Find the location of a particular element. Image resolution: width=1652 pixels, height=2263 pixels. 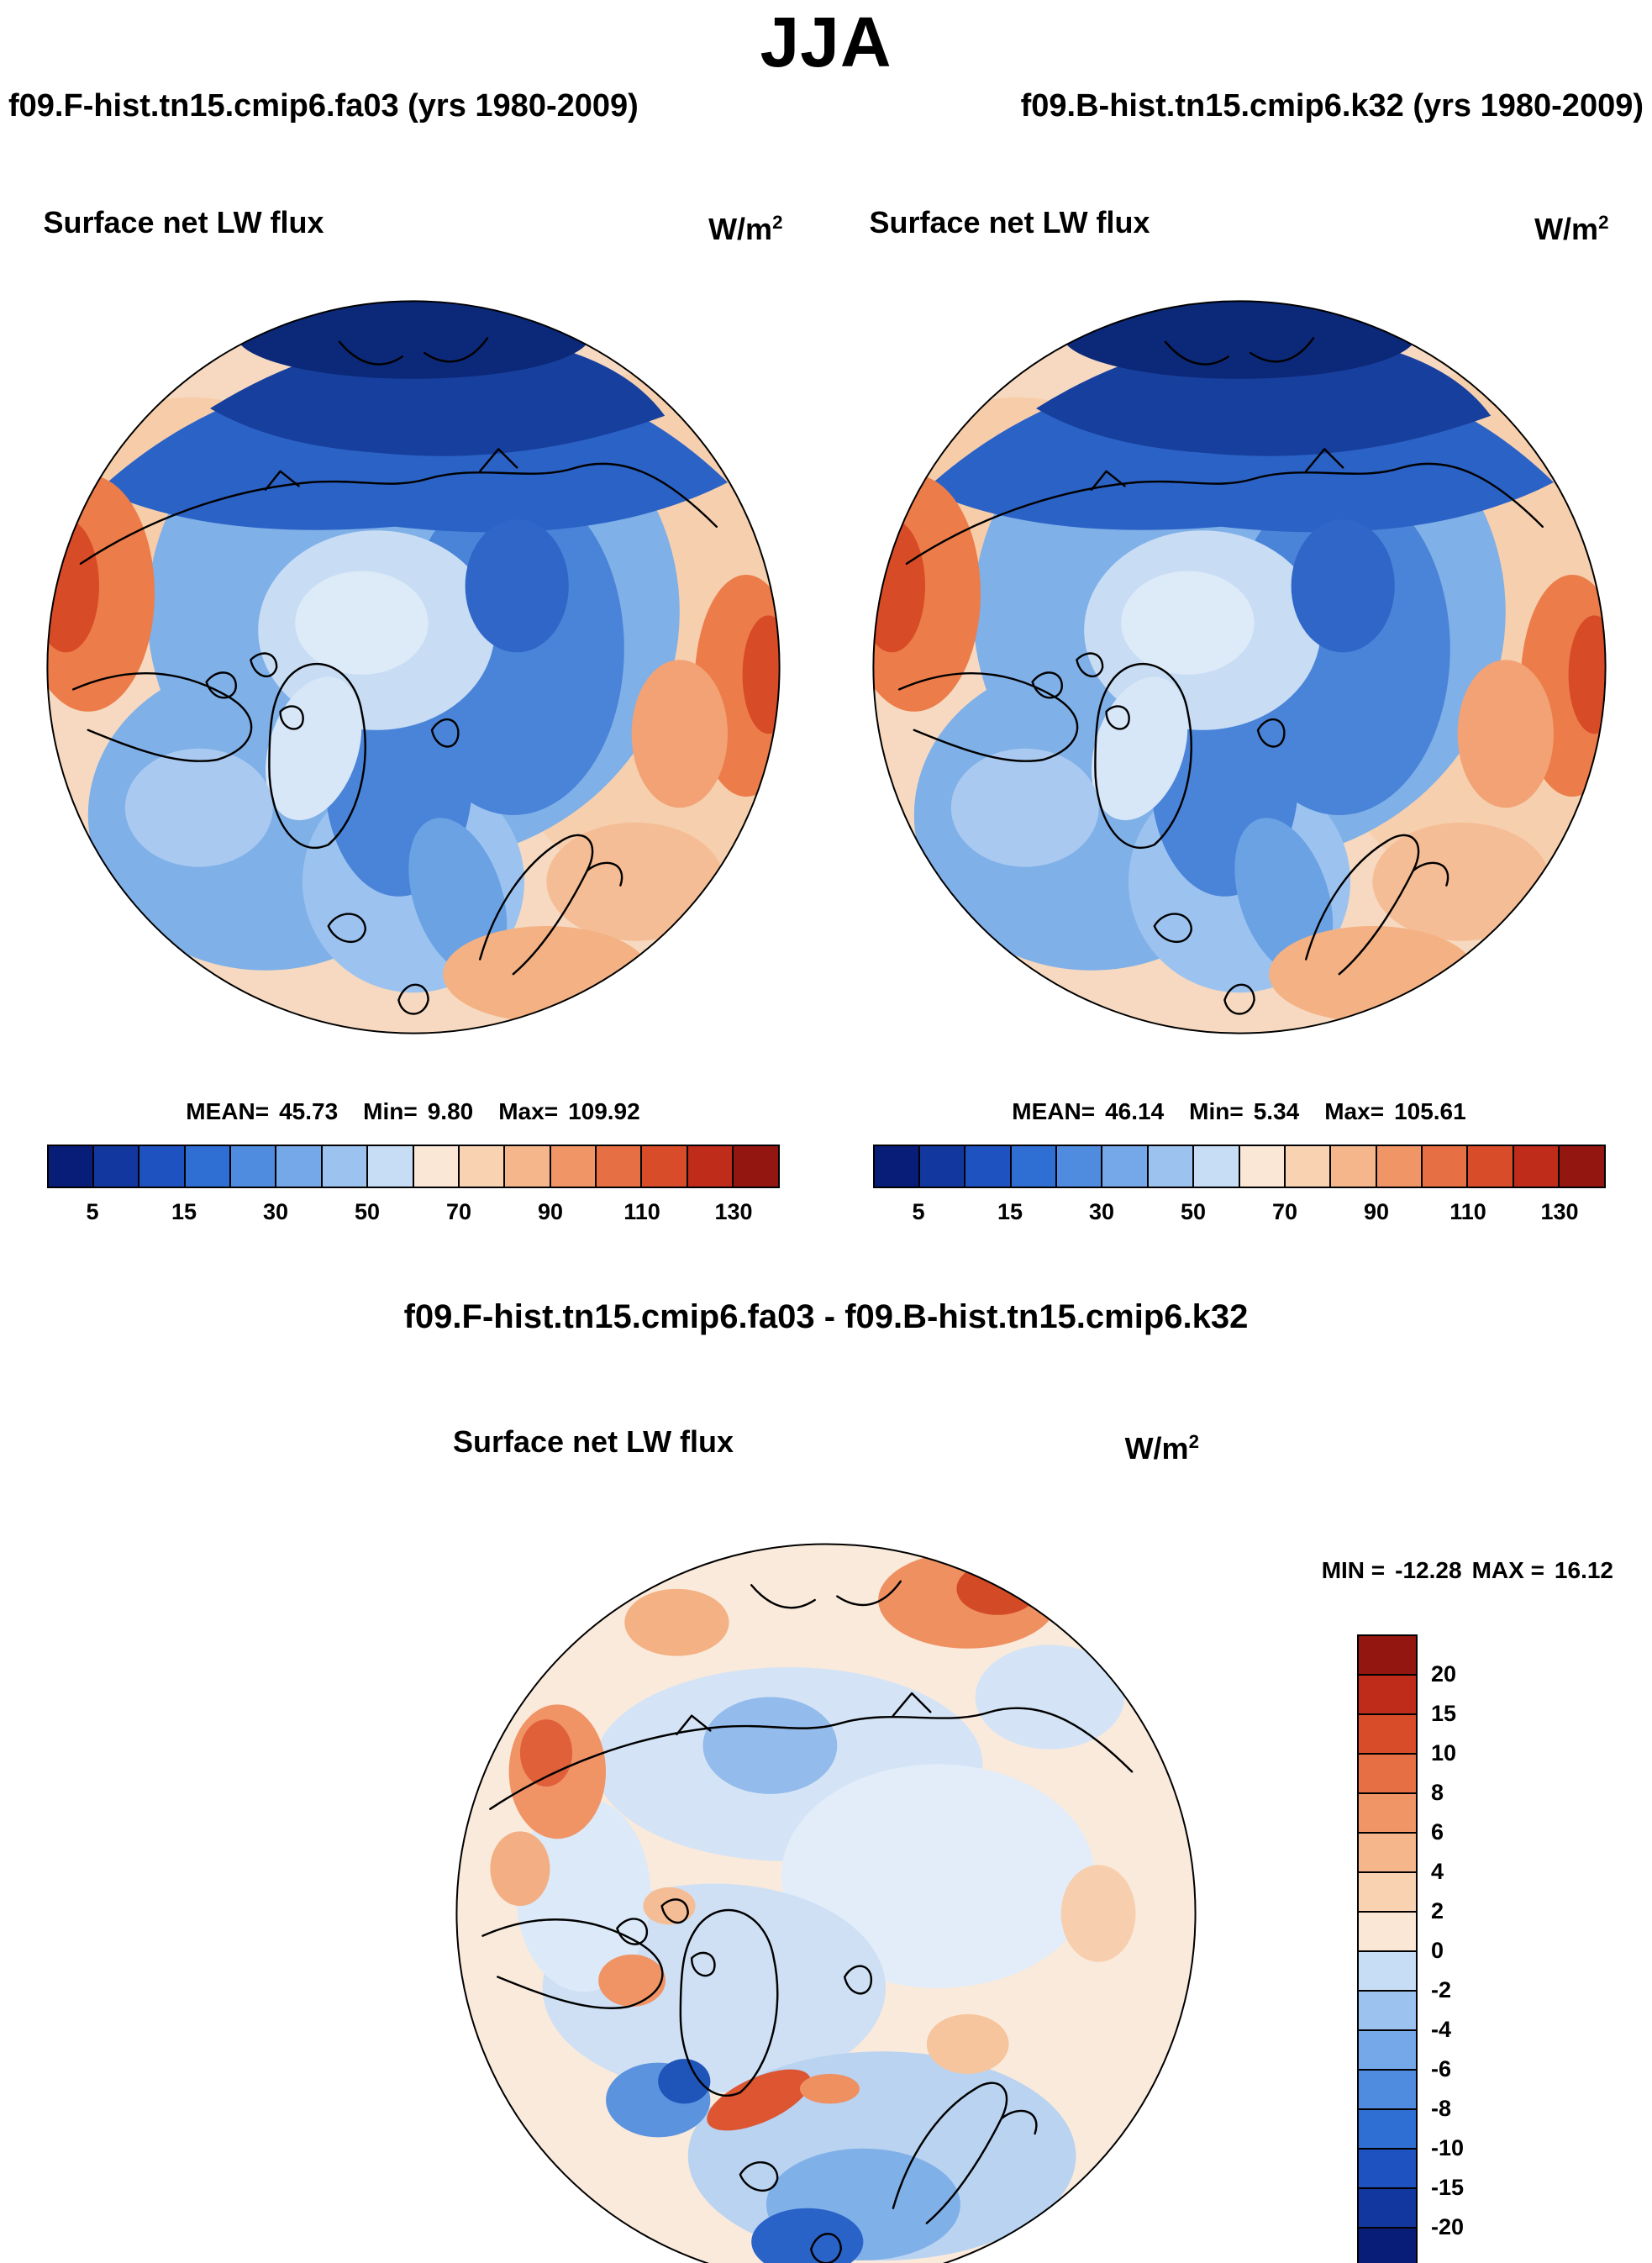

colorbar-tick-label: 10 is located at coordinates (1444, 1753).